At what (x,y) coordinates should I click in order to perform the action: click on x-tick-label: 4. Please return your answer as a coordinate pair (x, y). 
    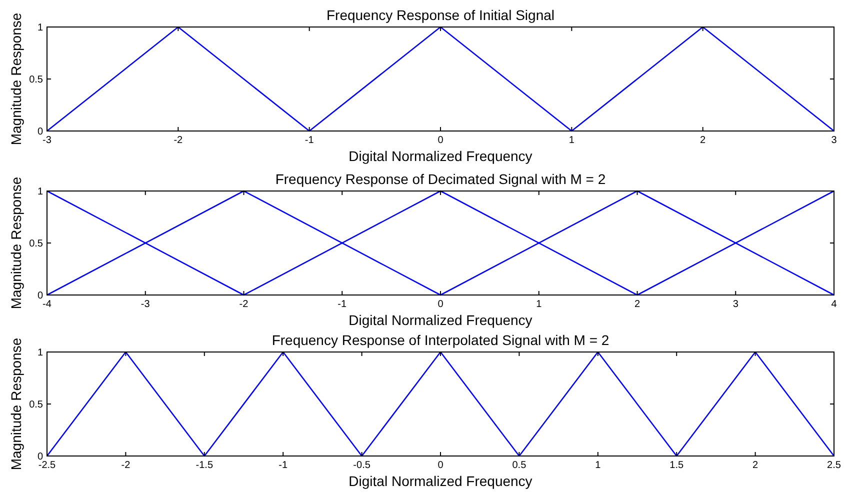
    Looking at the image, I should click on (834, 304).